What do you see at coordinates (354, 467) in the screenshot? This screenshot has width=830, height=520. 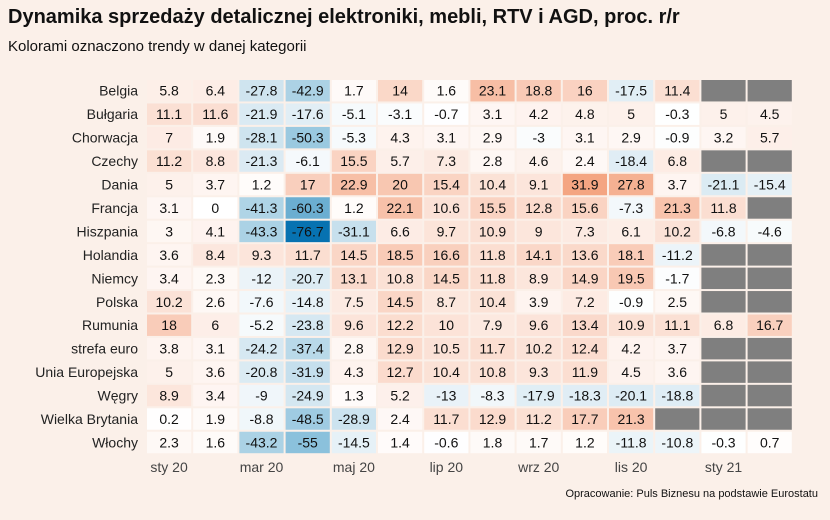 I see `x-tick-label: maj 20` at bounding box center [354, 467].